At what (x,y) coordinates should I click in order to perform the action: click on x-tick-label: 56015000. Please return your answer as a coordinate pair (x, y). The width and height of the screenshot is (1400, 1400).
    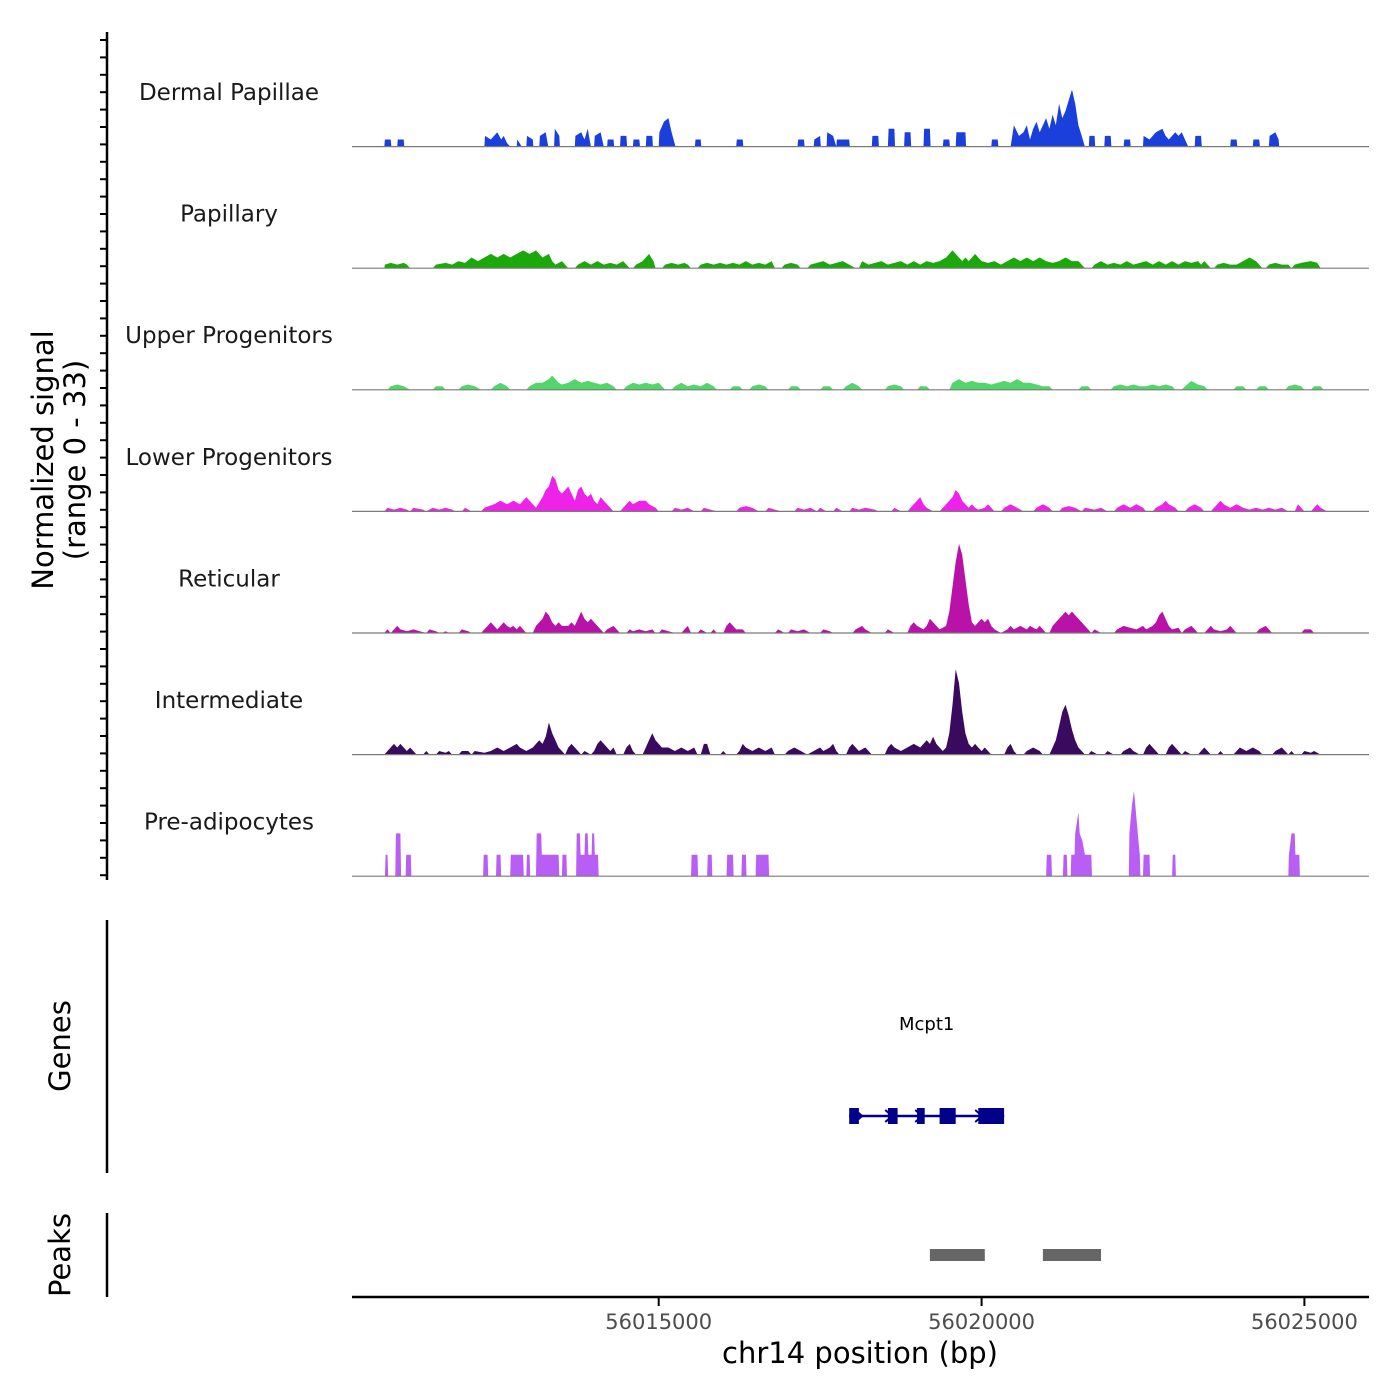
    Looking at the image, I should click on (658, 1322).